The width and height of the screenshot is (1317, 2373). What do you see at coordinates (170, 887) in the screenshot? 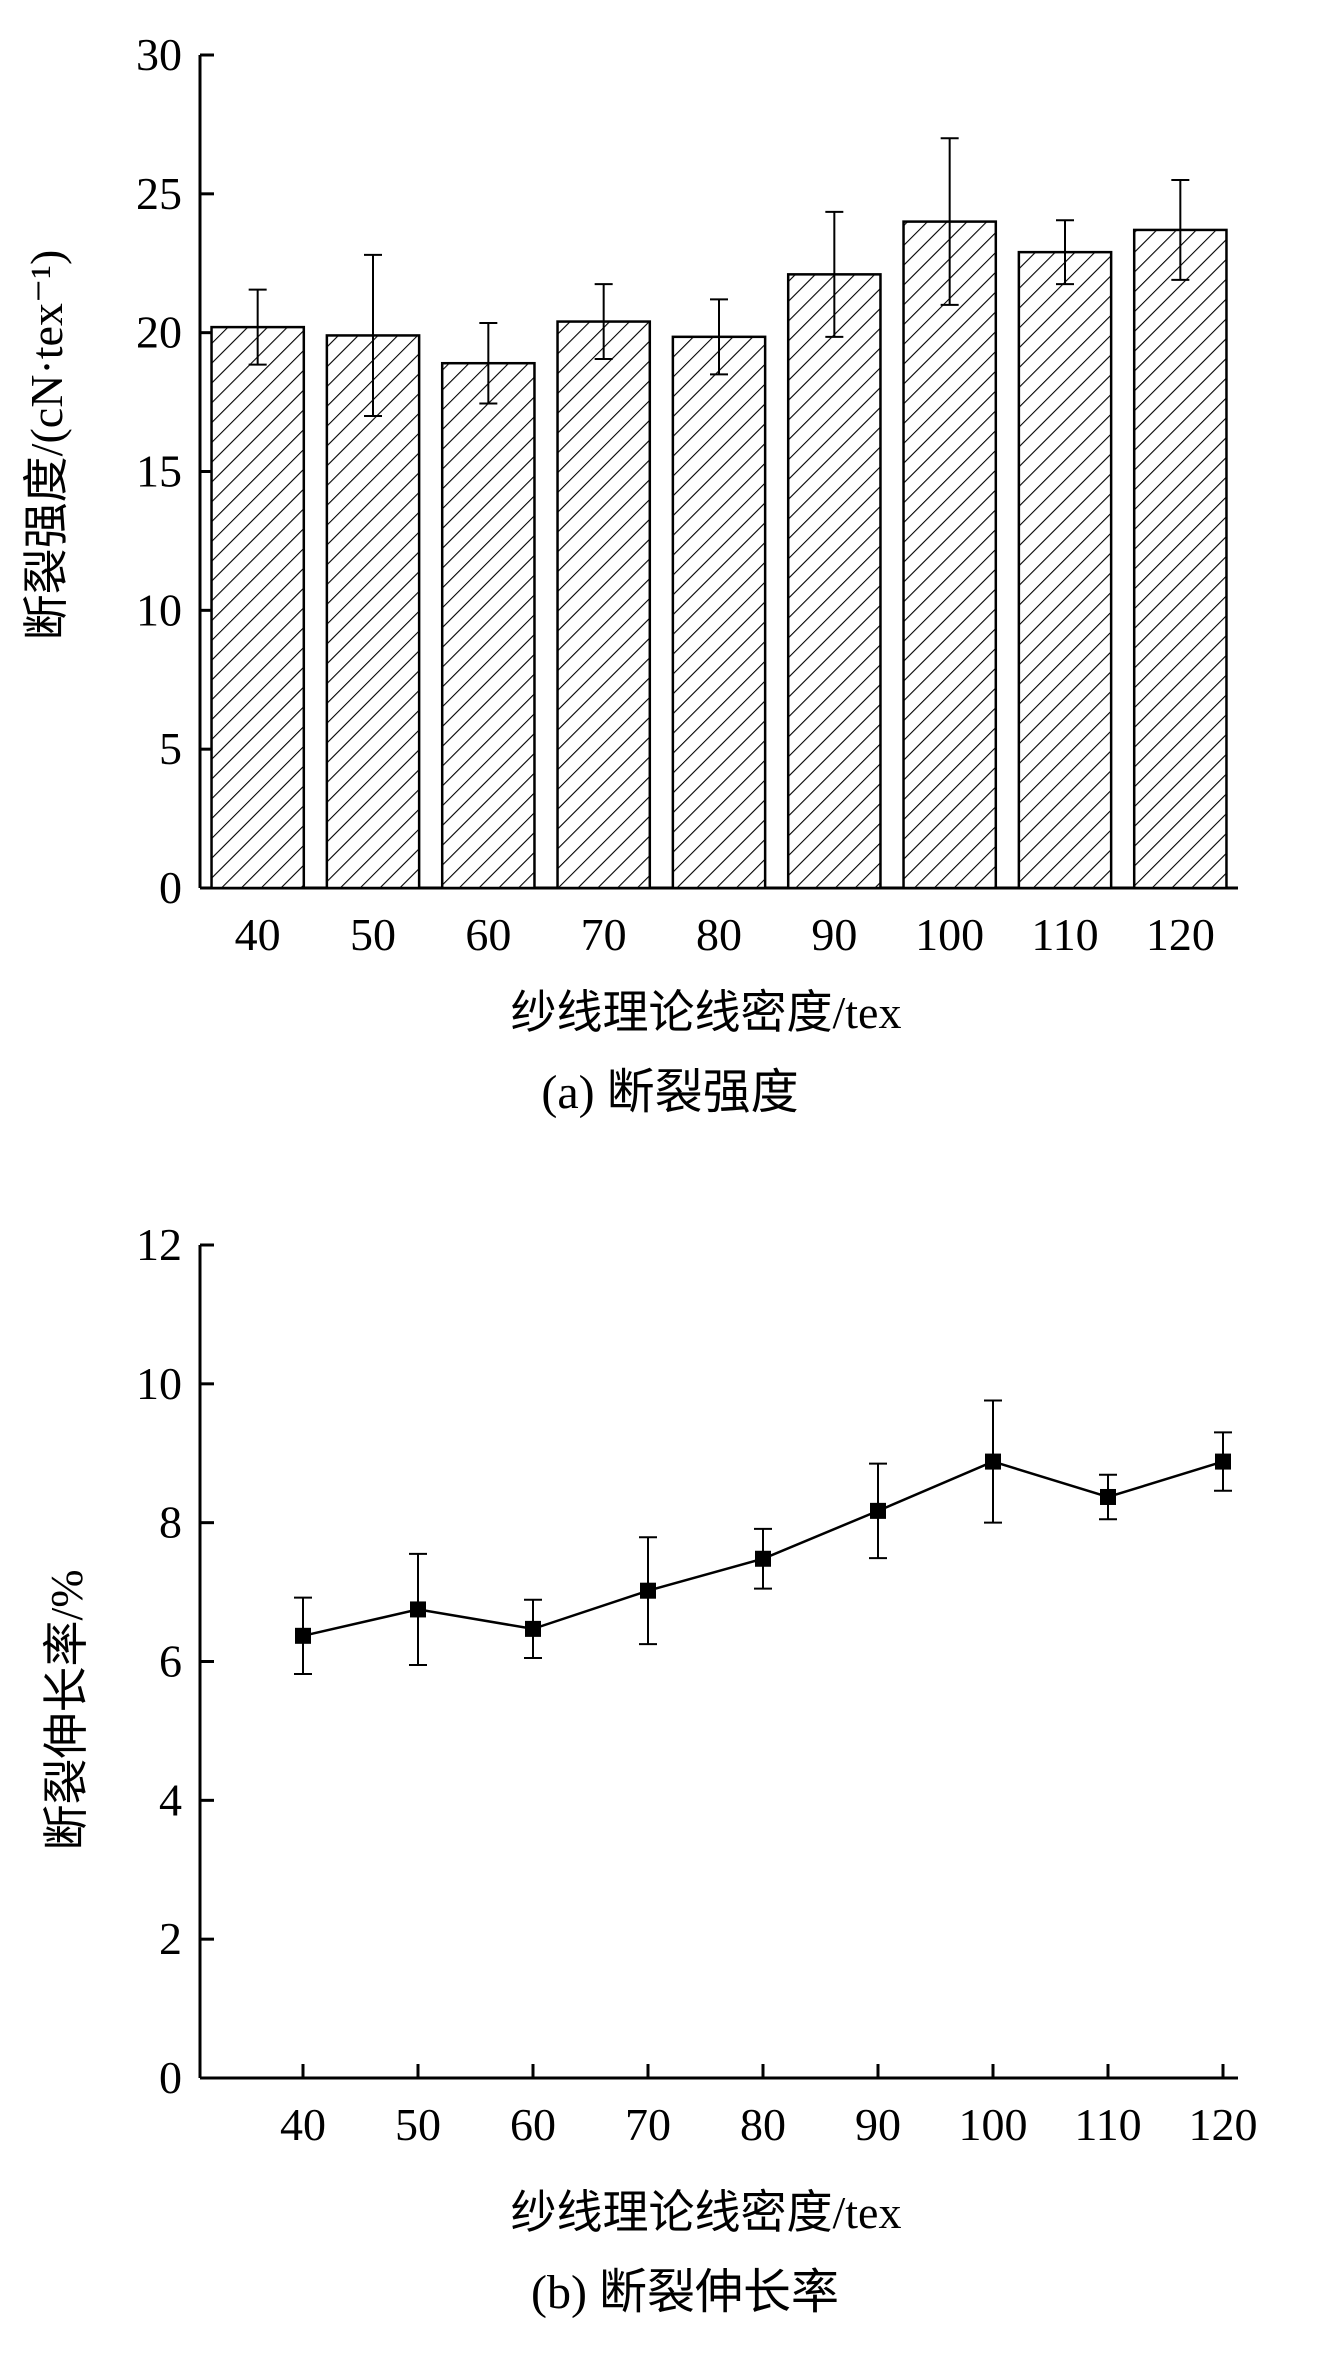
I see `chart-a-y-tick-label: 0` at bounding box center [170, 887].